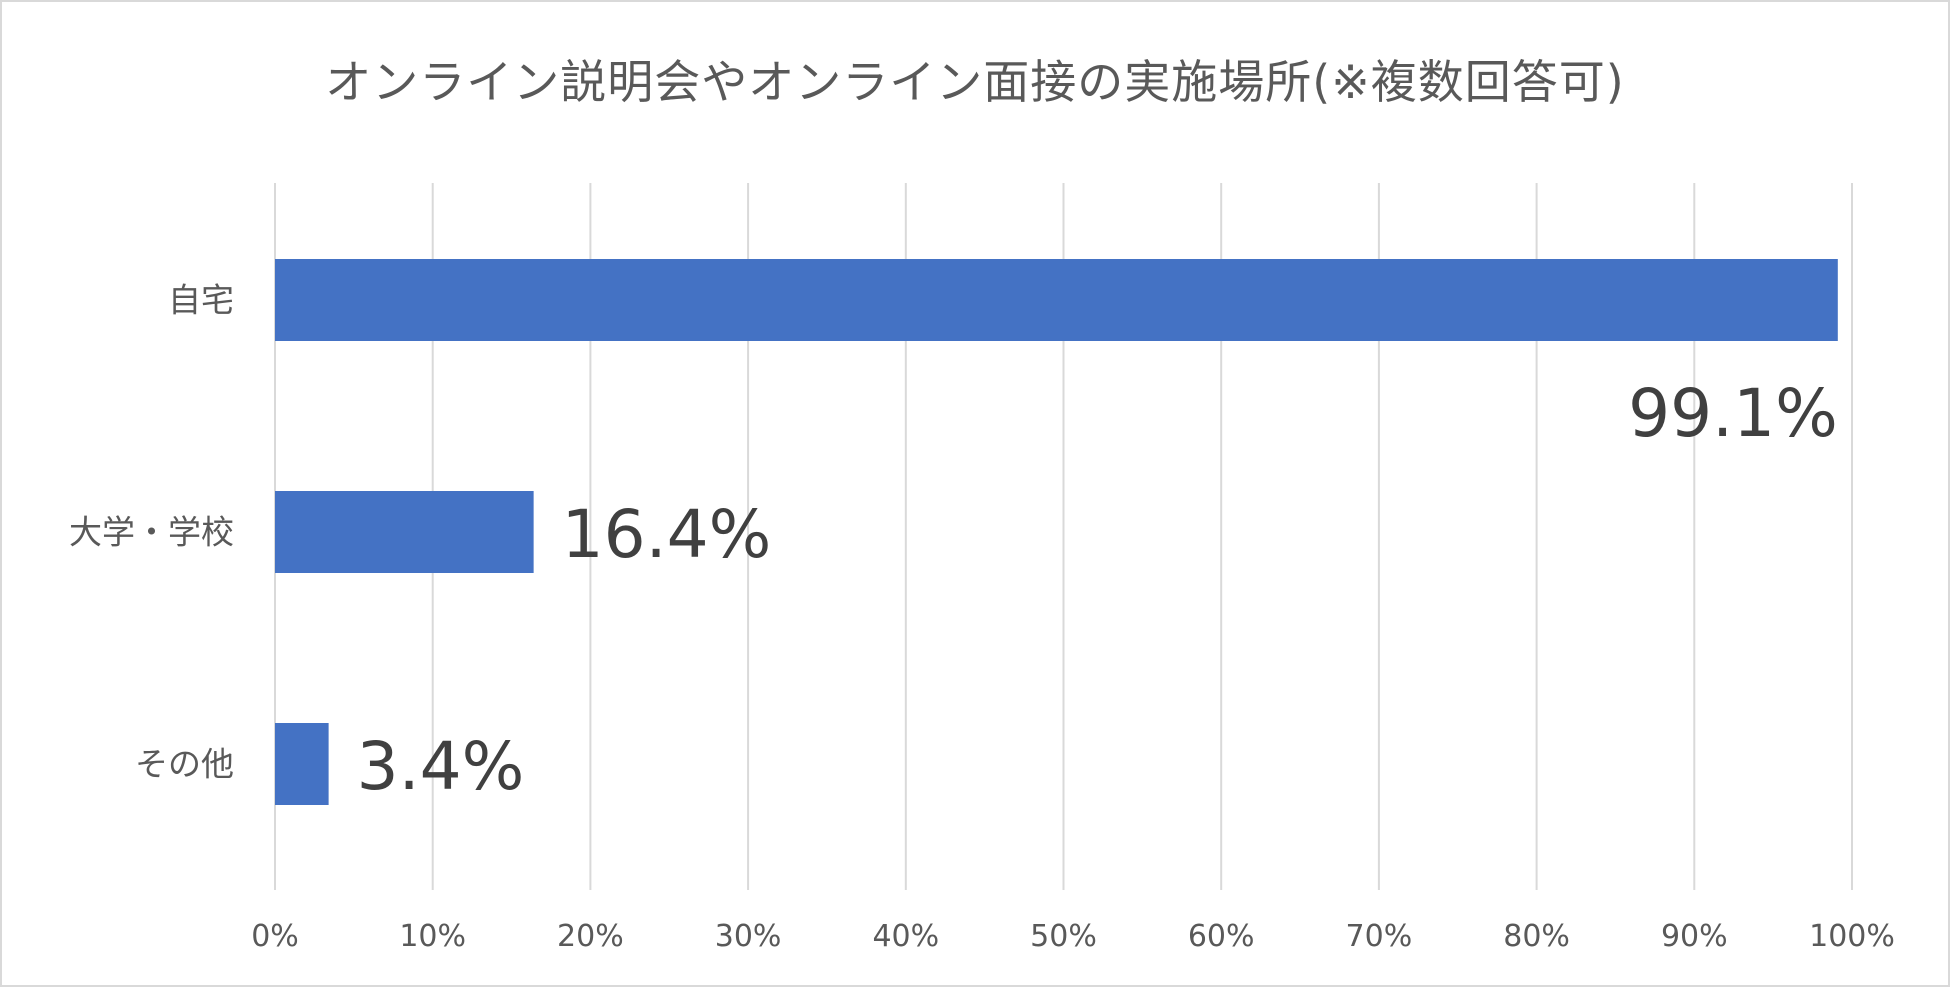  I want to click on data-label: 16.4%, so click(667, 534).